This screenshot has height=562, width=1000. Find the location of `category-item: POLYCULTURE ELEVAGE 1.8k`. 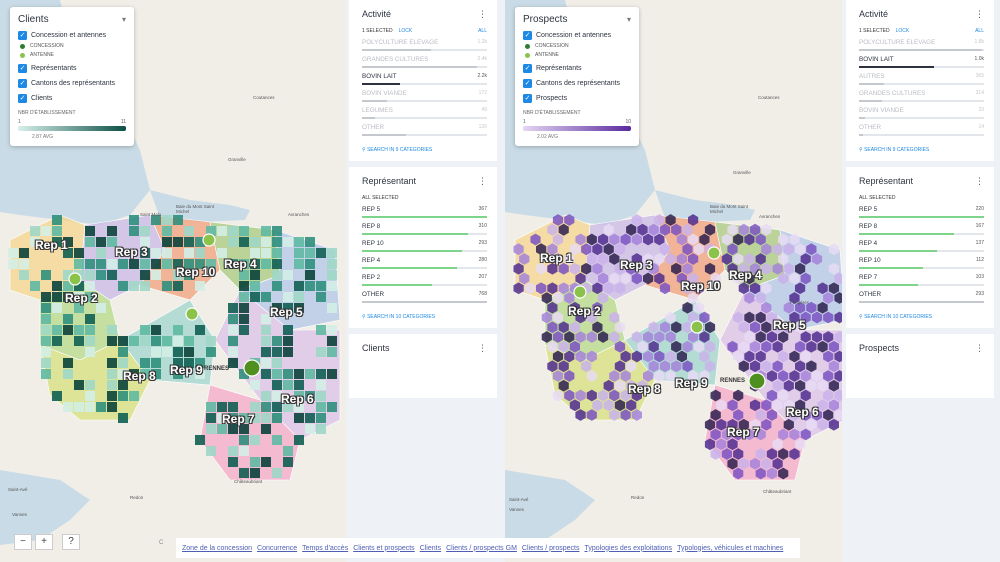

category-item: POLYCULTURE ELEVAGE 1.8k is located at coordinates (921, 45).